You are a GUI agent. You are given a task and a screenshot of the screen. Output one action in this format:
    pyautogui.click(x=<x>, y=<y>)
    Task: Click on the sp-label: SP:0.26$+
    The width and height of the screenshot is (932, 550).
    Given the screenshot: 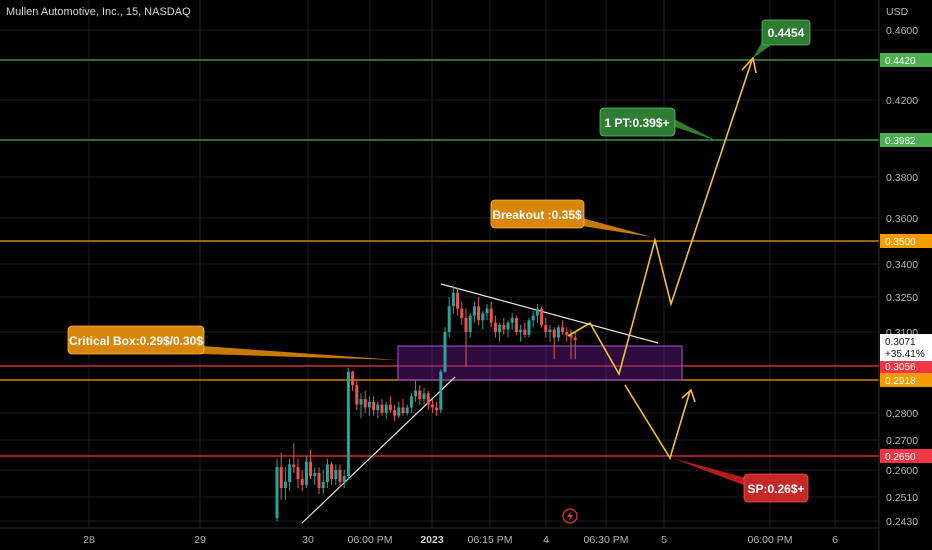 What is the action you would take?
    pyautogui.click(x=775, y=489)
    